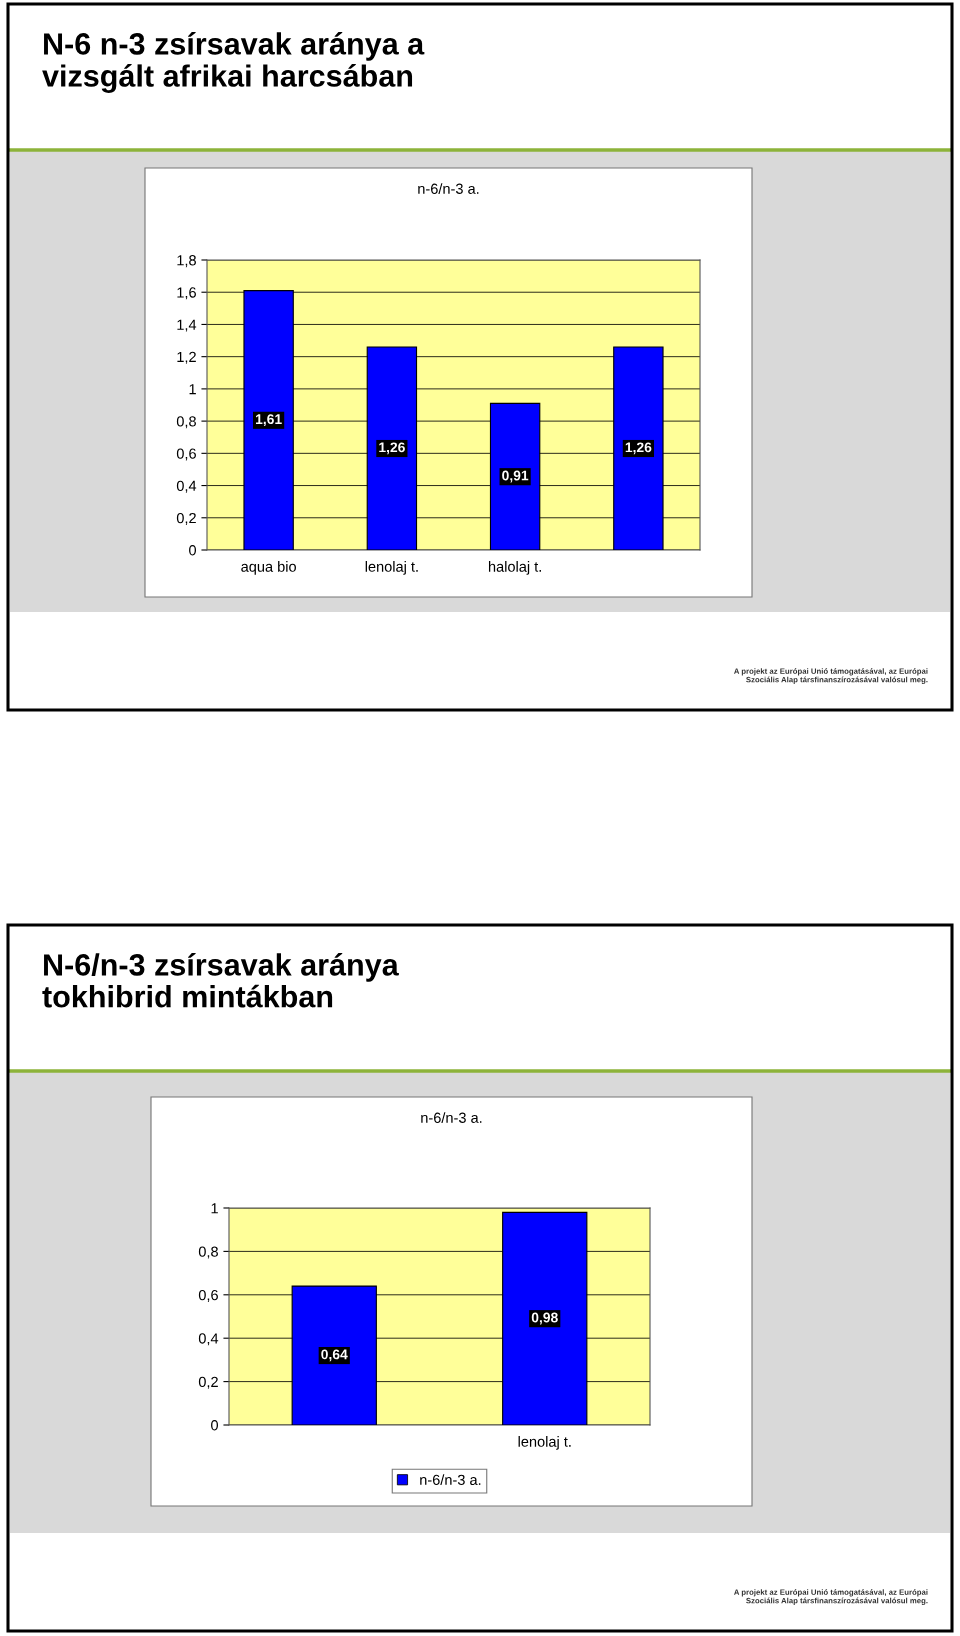 The image size is (960, 1636). I want to click on y-tick-label: 1,4, so click(187, 325).